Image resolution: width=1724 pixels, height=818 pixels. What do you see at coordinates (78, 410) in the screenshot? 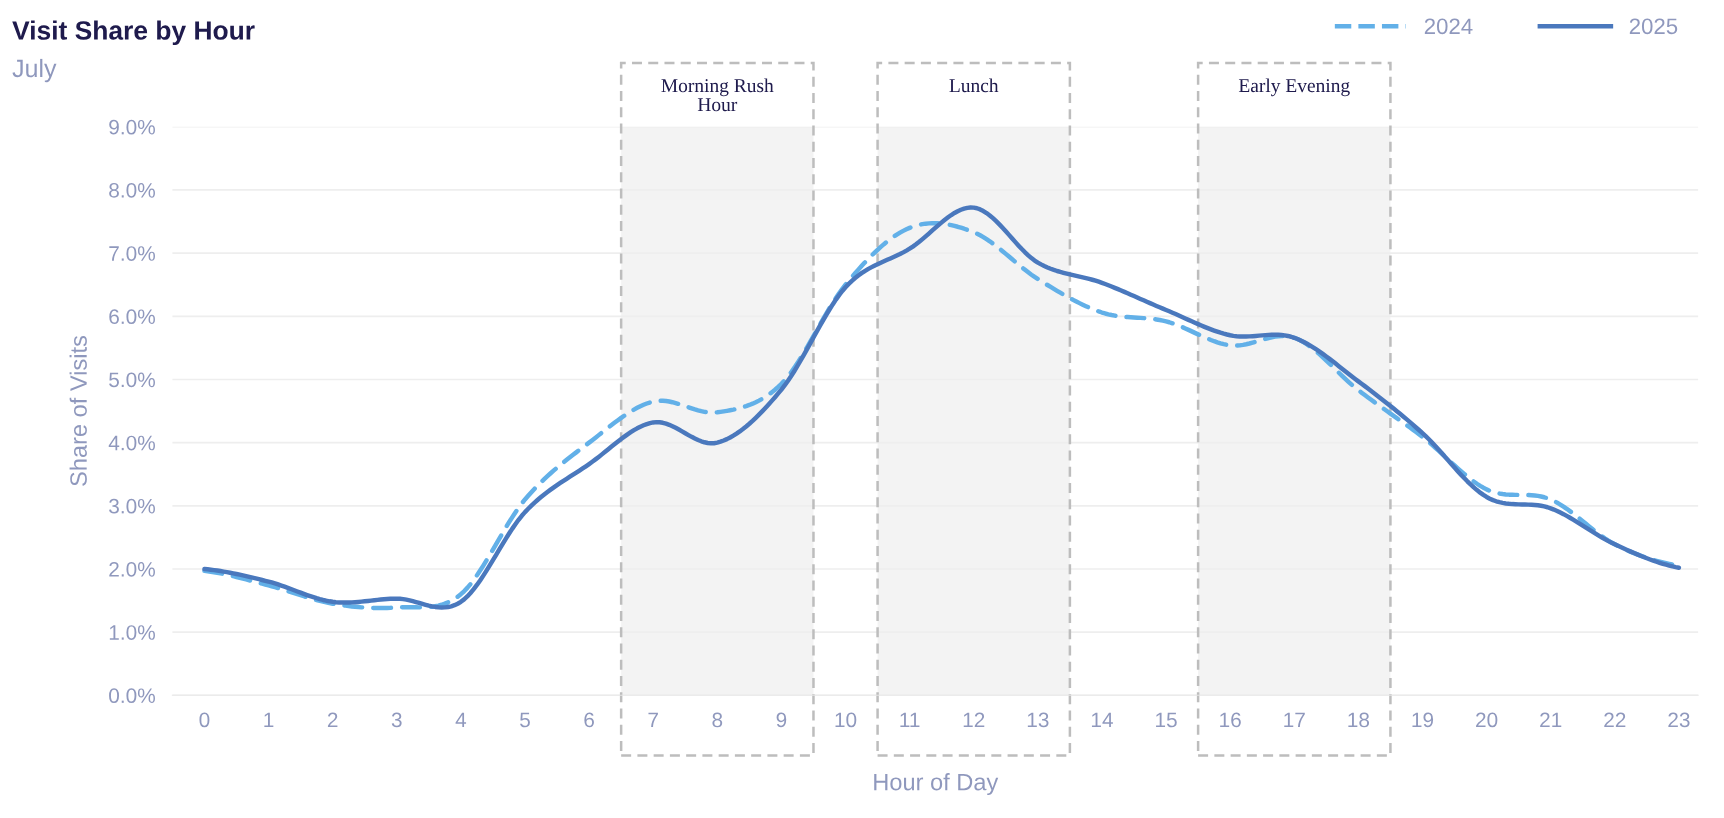
I see `y-axis-title: Share of Visits` at bounding box center [78, 410].